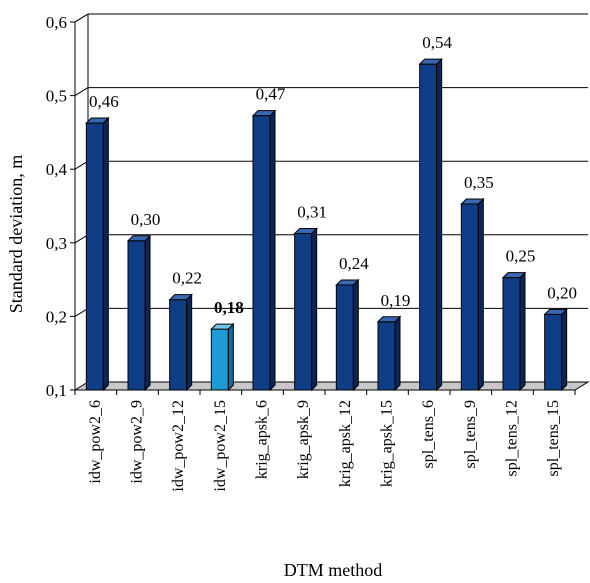  I want to click on y-tick-label: 0,3, so click(56, 243).